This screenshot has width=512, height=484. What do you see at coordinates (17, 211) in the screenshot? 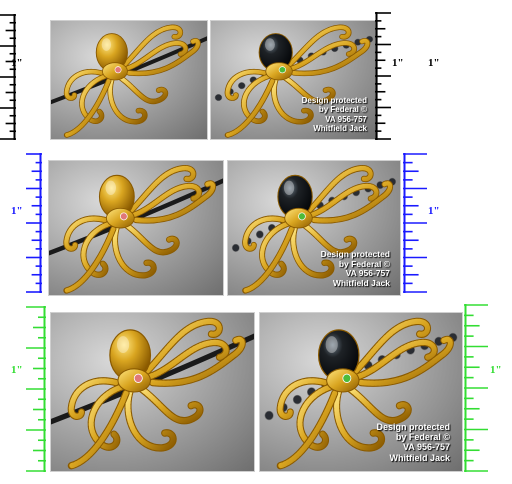
I see `inch-label-left-row2: 1"` at bounding box center [17, 211].